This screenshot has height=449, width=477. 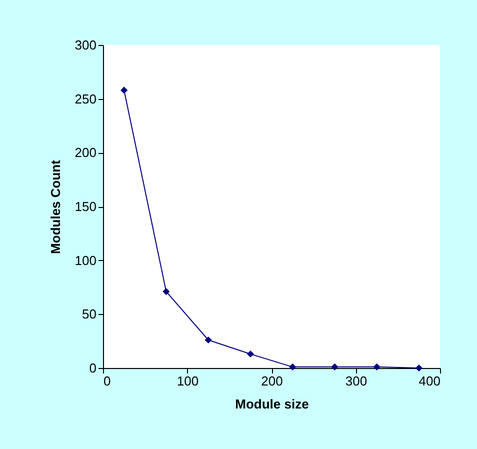 I want to click on x-axis-title: Module size, so click(x=272, y=404).